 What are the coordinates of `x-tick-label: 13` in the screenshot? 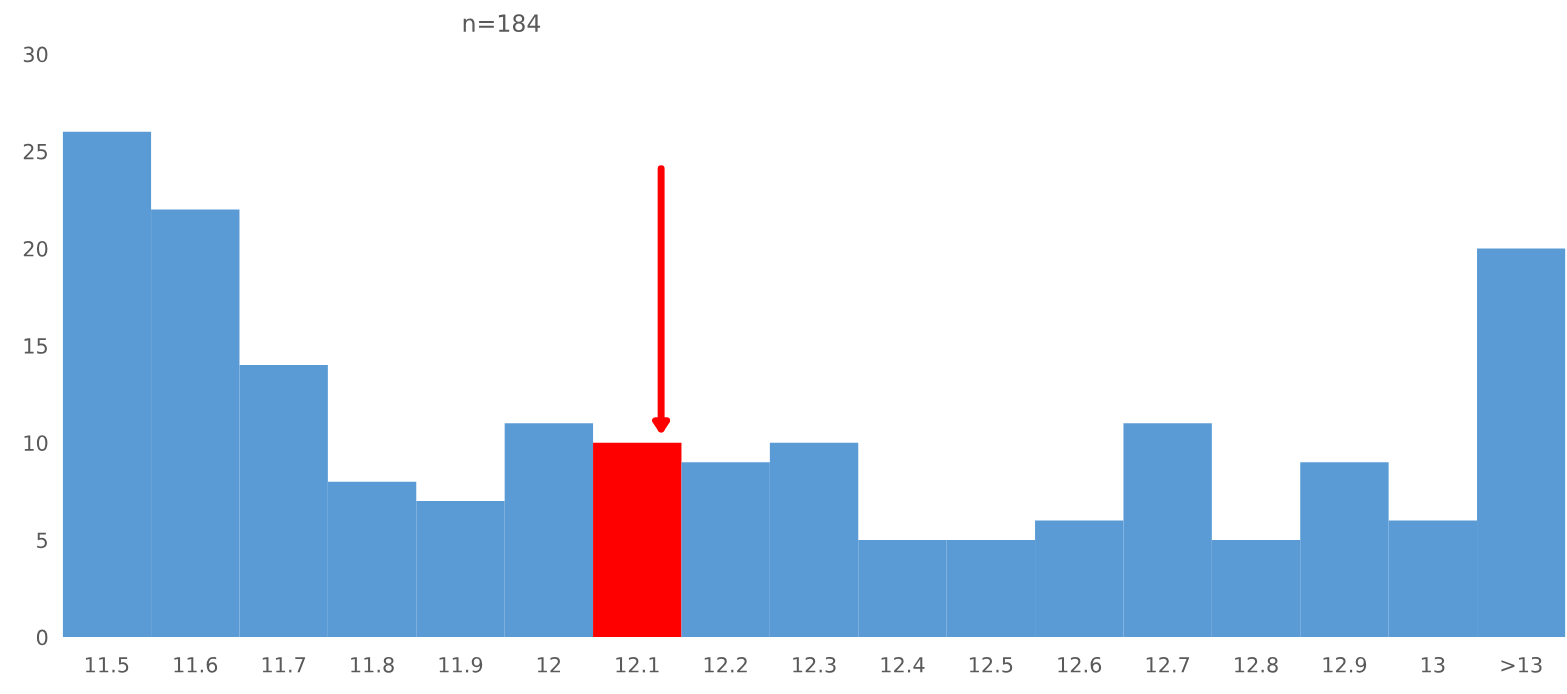 It's located at (1433, 664).